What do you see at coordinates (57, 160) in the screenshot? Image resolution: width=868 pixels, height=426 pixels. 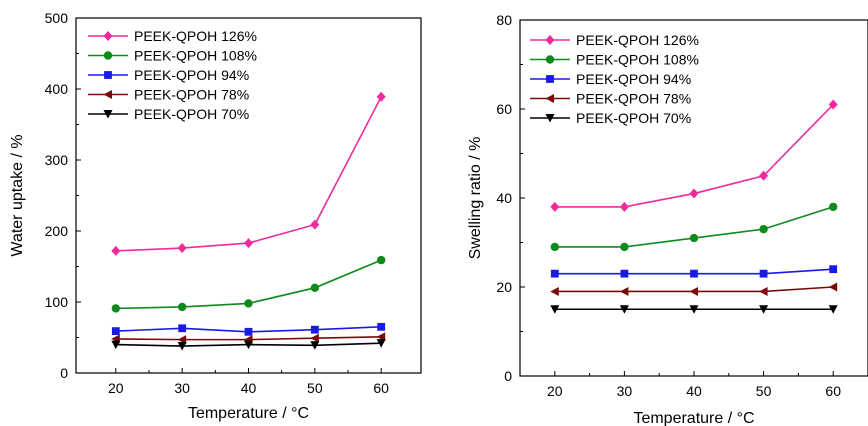 I see `y-tick-label: 300` at bounding box center [57, 160].